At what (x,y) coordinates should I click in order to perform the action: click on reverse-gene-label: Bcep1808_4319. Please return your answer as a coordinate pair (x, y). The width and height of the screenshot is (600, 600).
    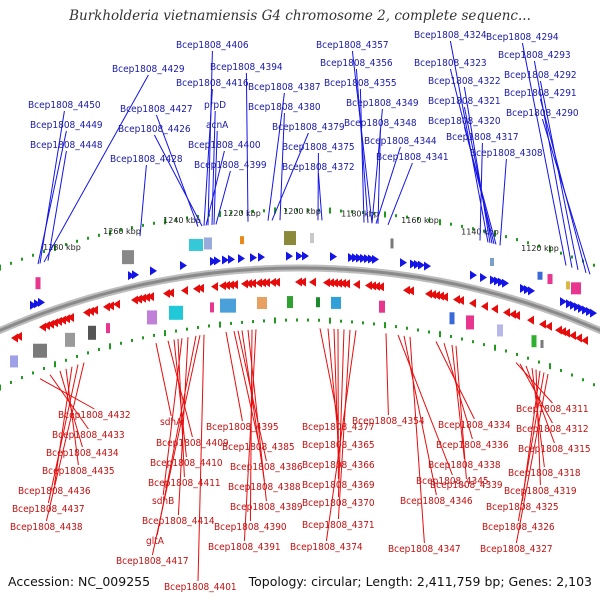
    Looking at the image, I should click on (540, 491).